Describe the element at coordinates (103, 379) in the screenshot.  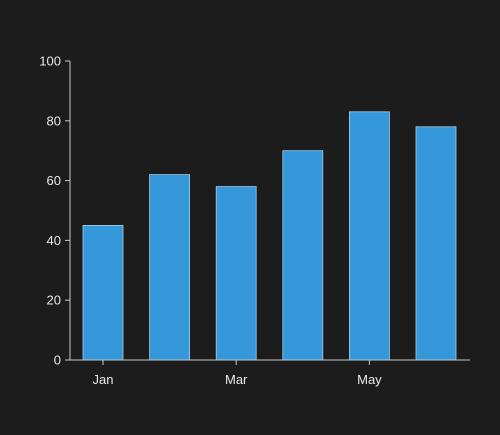
I see `x-tick-label: Jan` at that location.